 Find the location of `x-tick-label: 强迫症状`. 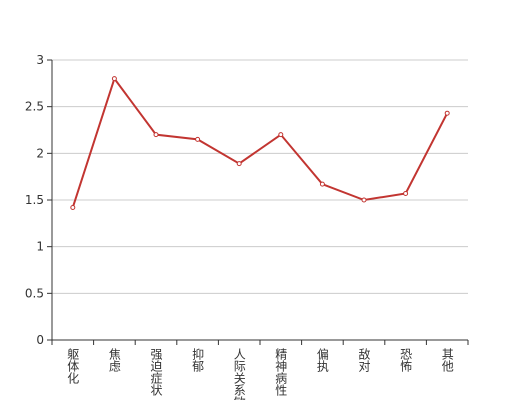

x-tick-label: 强迫症状 is located at coordinates (156, 372).